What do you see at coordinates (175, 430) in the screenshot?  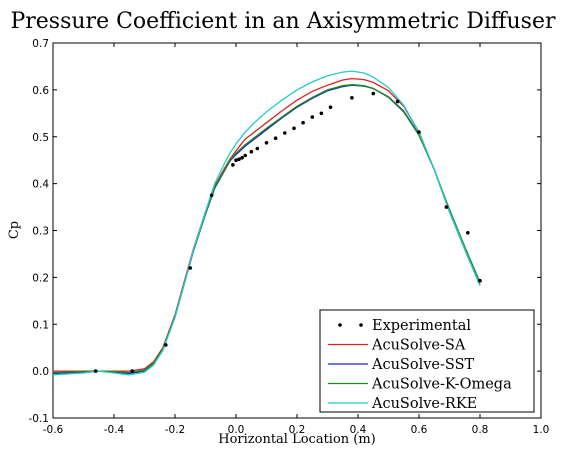 I see `x-tick-label: -0.2` at bounding box center [175, 430].